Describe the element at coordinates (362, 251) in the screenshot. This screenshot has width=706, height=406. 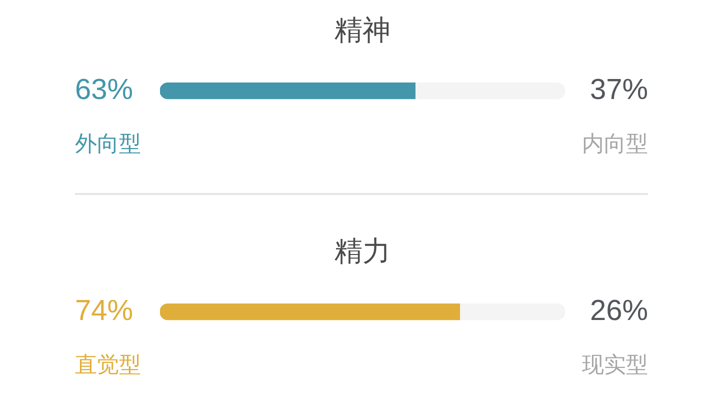
I see `chart-title: 精力` at that location.